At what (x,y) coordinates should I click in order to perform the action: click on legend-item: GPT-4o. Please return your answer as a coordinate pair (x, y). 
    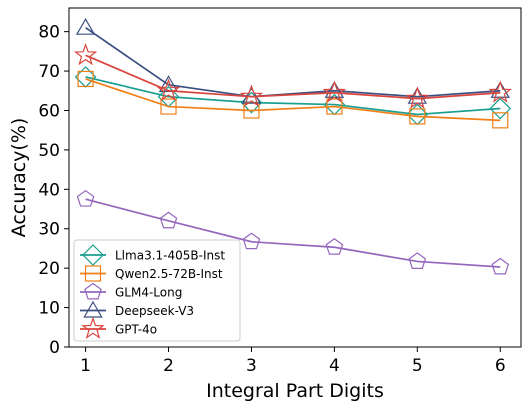
    Looking at the image, I should click on (118, 327).